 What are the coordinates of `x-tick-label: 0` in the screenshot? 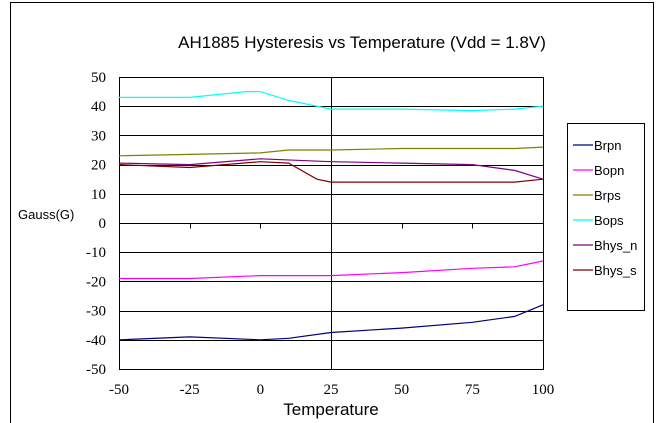 It's located at (261, 390).